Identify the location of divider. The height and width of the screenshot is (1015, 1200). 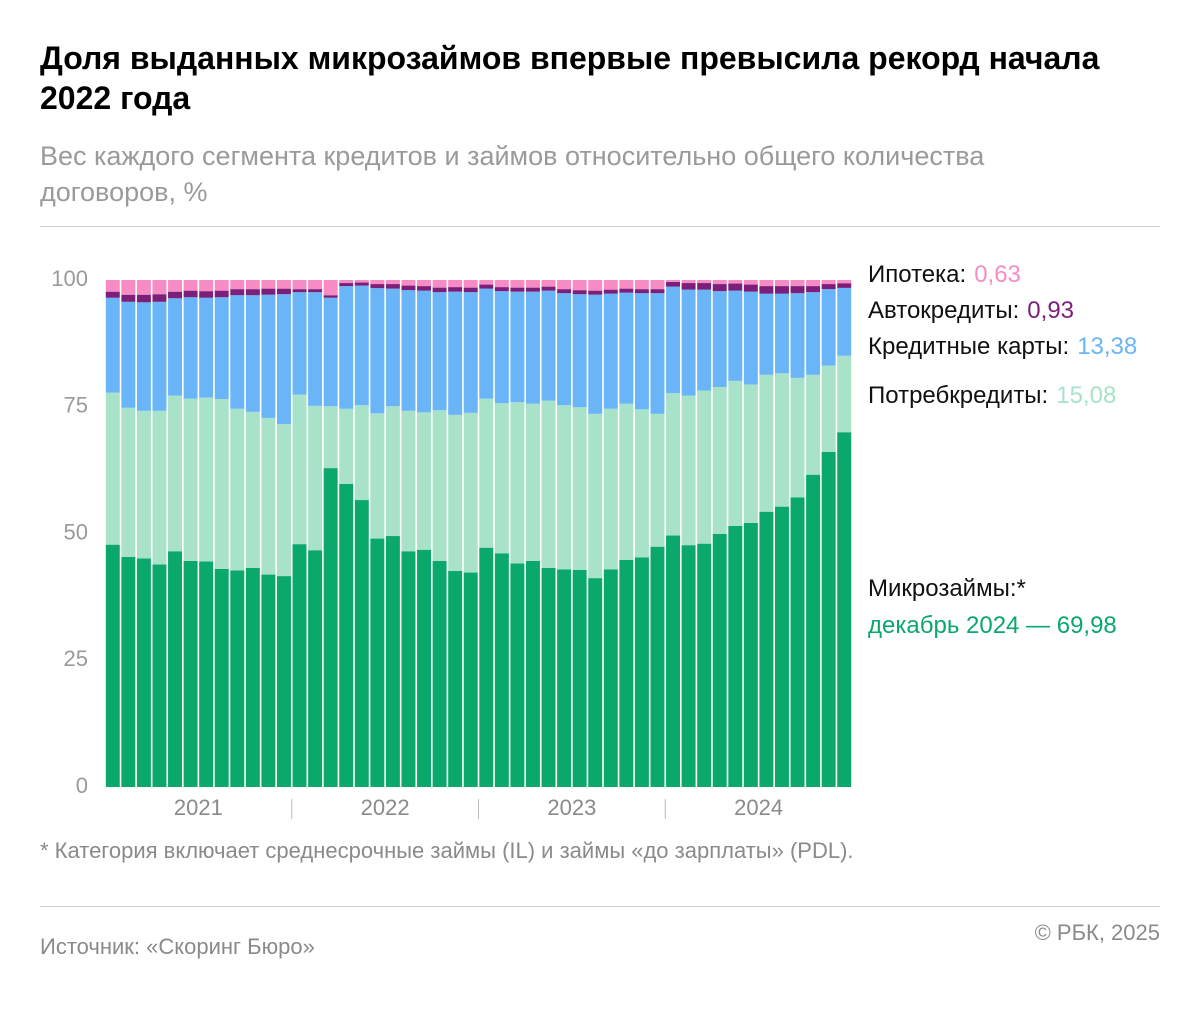
(600, 226).